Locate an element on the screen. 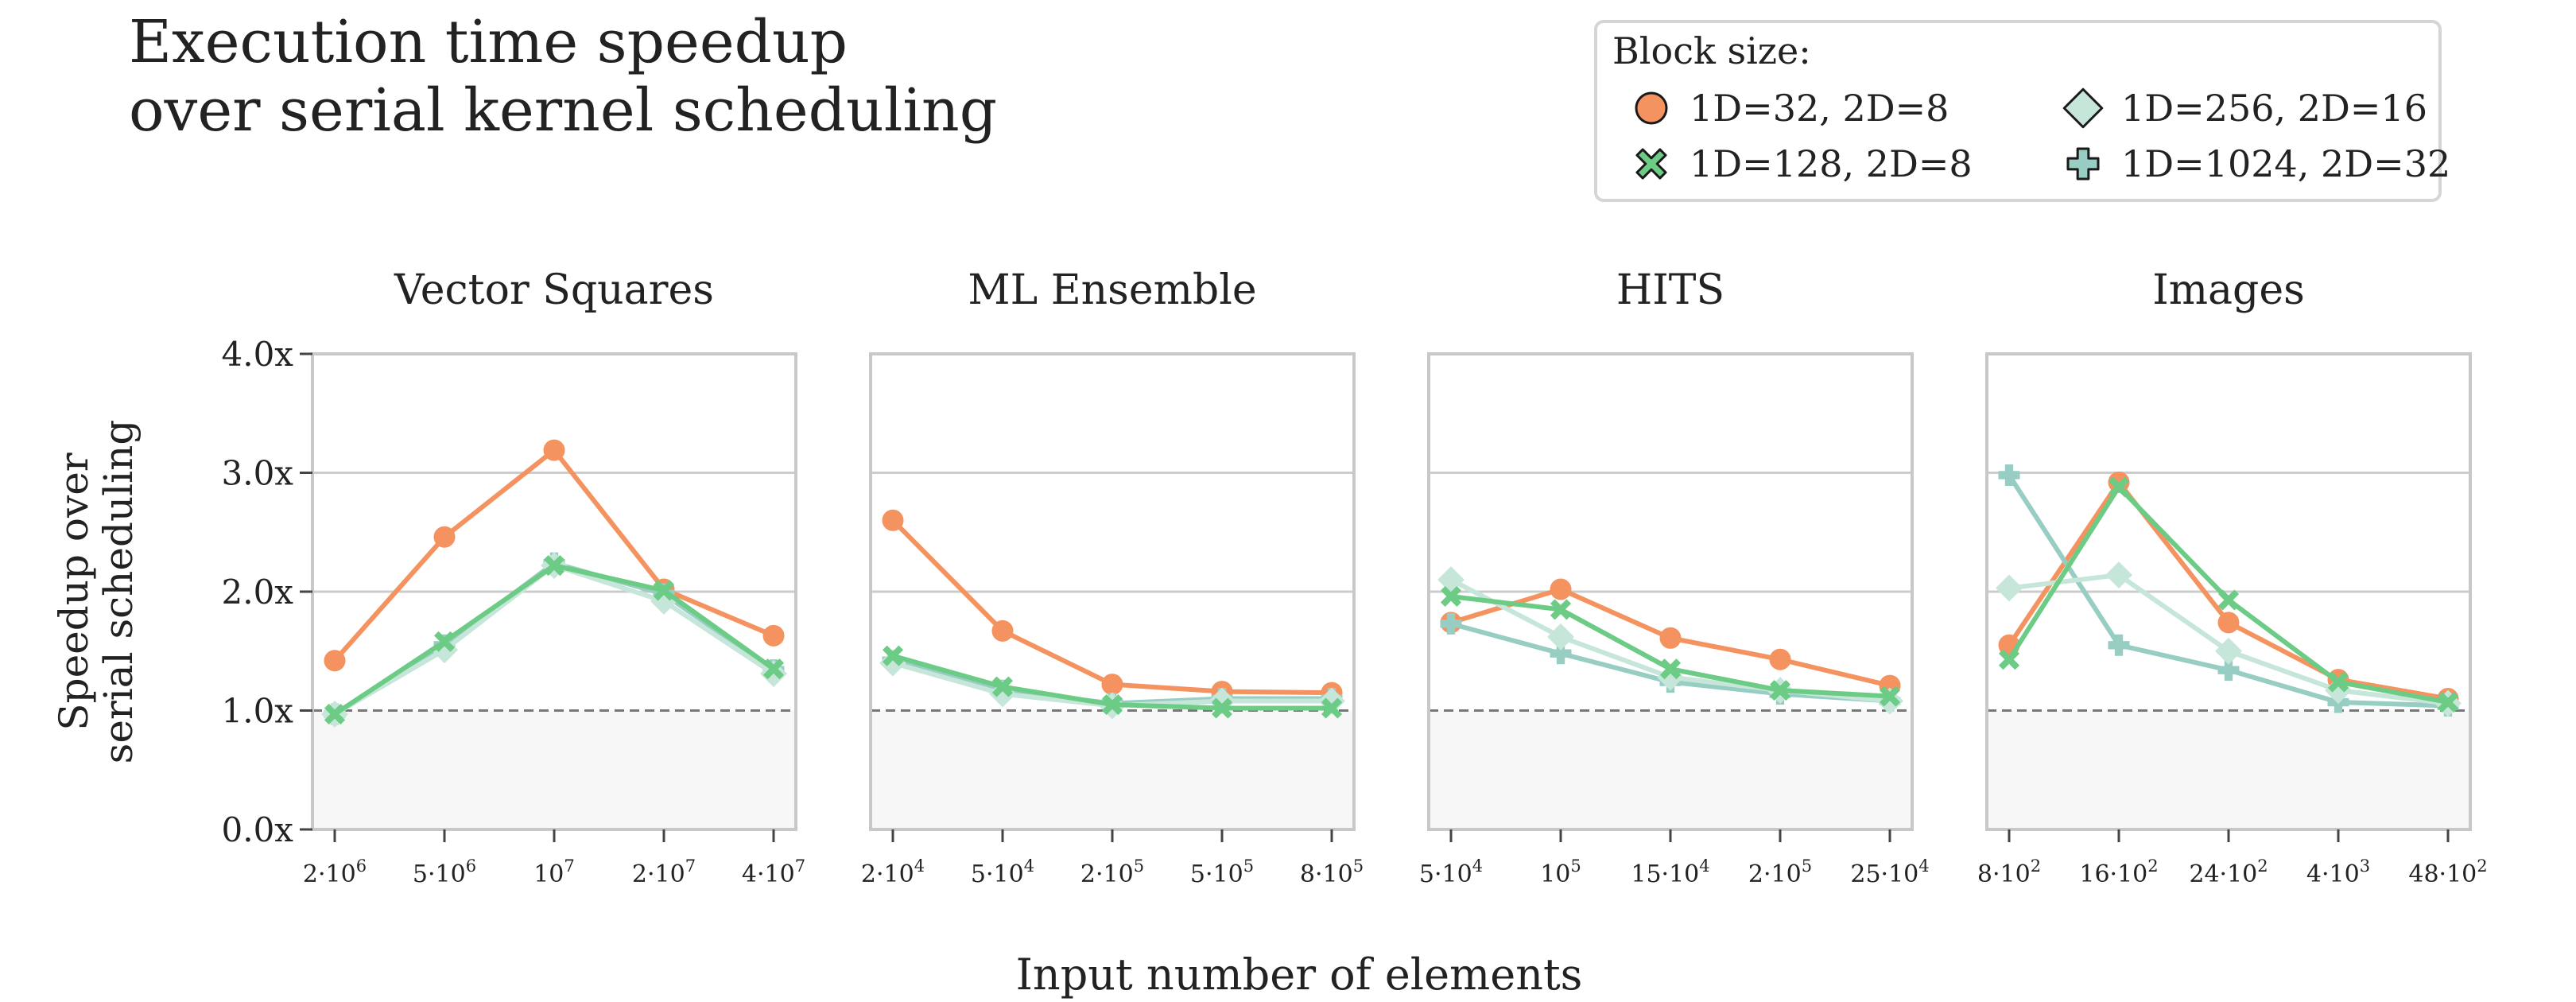 Image resolution: width=2576 pixels, height=1002 pixels. x-tick-label: 10⁵ is located at coordinates (1561, 872).